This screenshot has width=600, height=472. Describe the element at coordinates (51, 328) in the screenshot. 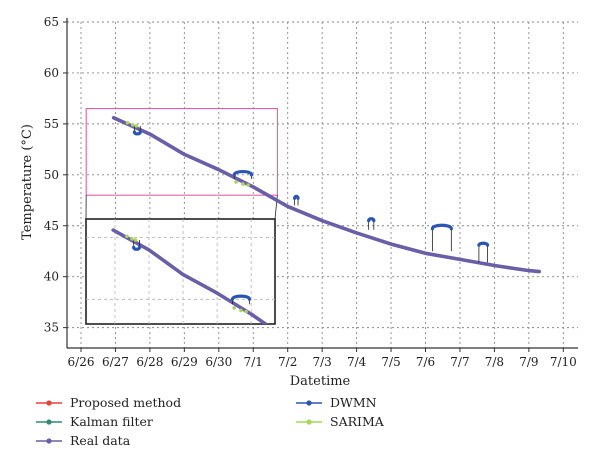

I see `y-tick-label: 35` at that location.